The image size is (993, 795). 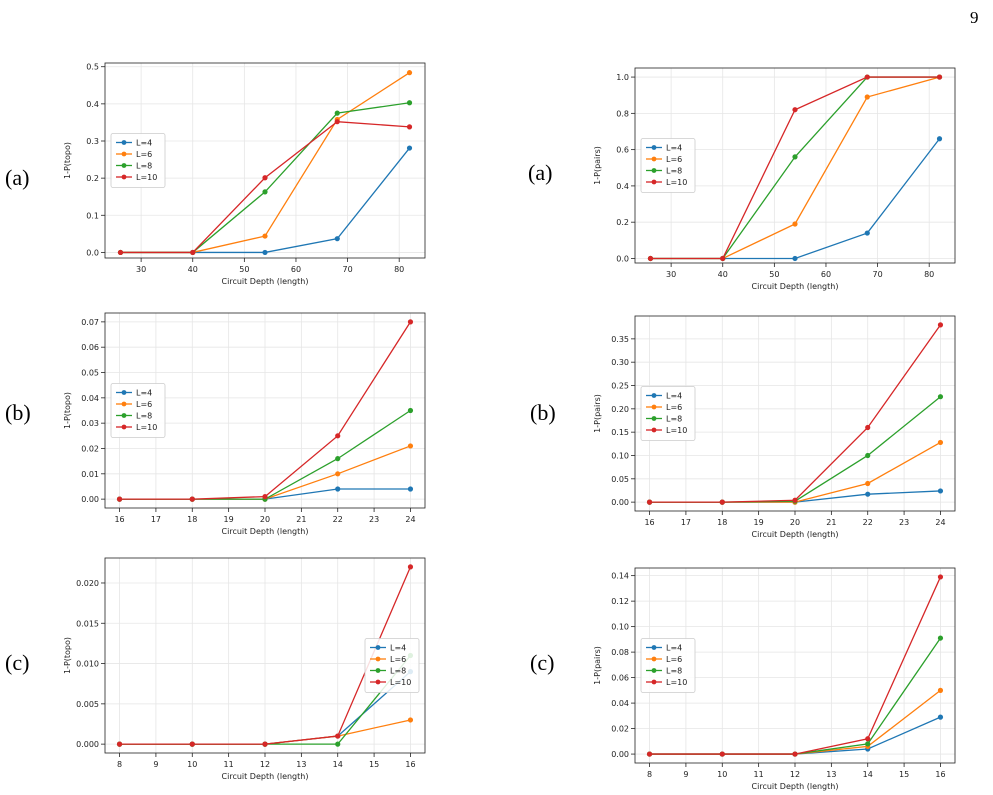 What do you see at coordinates (92, 178) in the screenshot?
I see `y-tick-label: 0.2` at bounding box center [92, 178].